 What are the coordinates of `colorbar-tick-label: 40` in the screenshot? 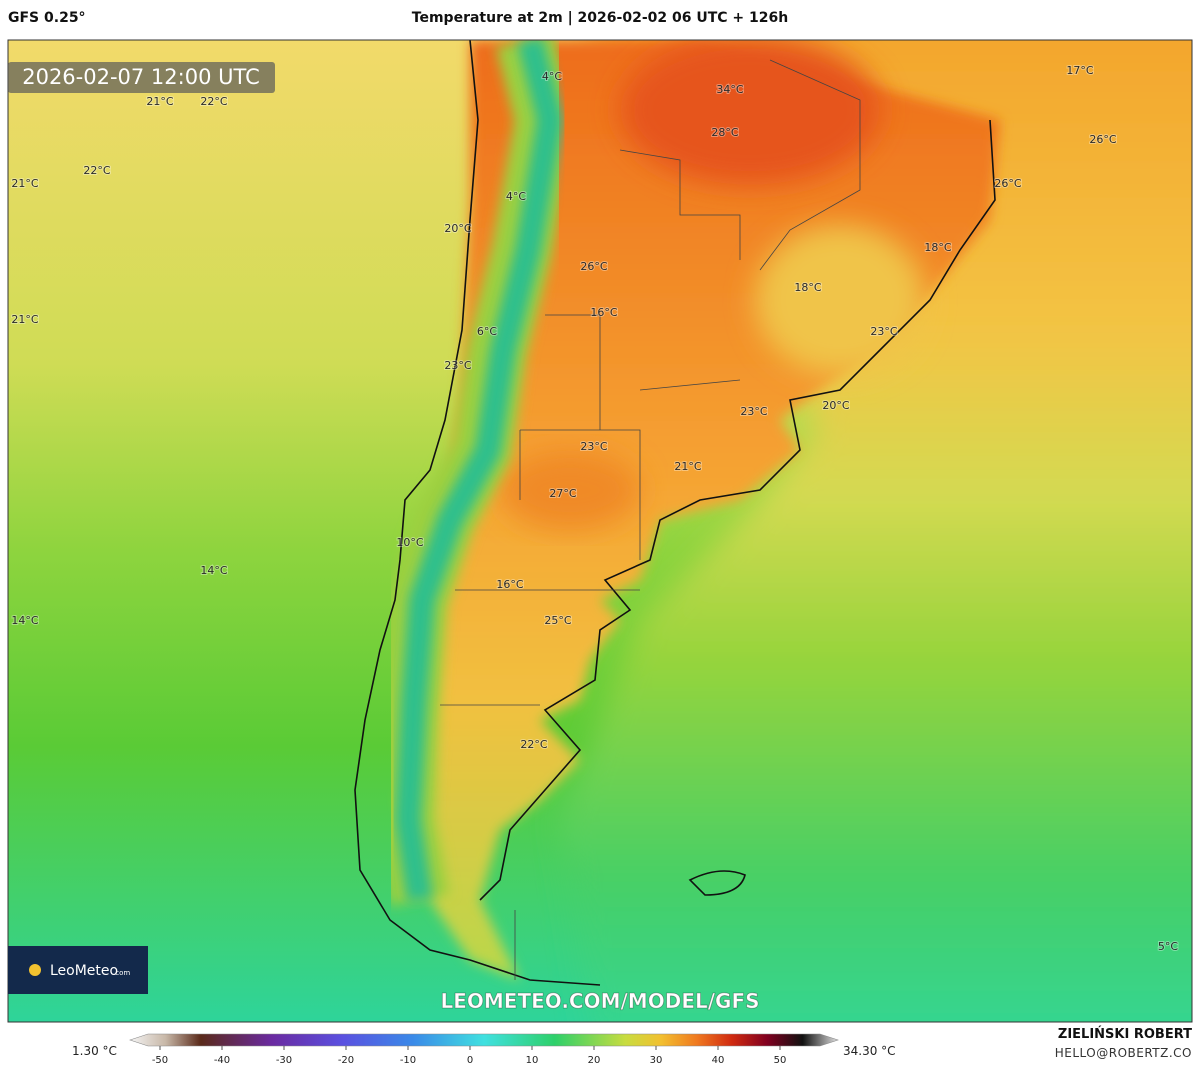 It's located at (718, 1060).